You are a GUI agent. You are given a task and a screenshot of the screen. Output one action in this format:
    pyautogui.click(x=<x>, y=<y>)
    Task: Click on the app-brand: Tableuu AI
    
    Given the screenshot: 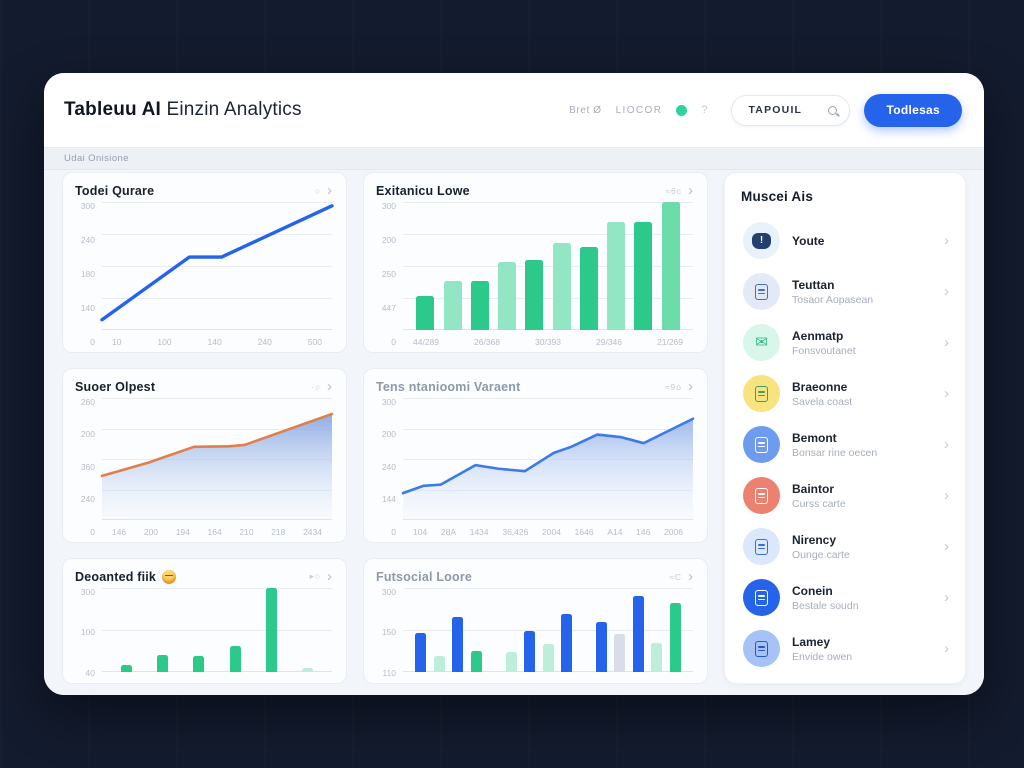 What is the action you would take?
    pyautogui.click(x=112, y=109)
    